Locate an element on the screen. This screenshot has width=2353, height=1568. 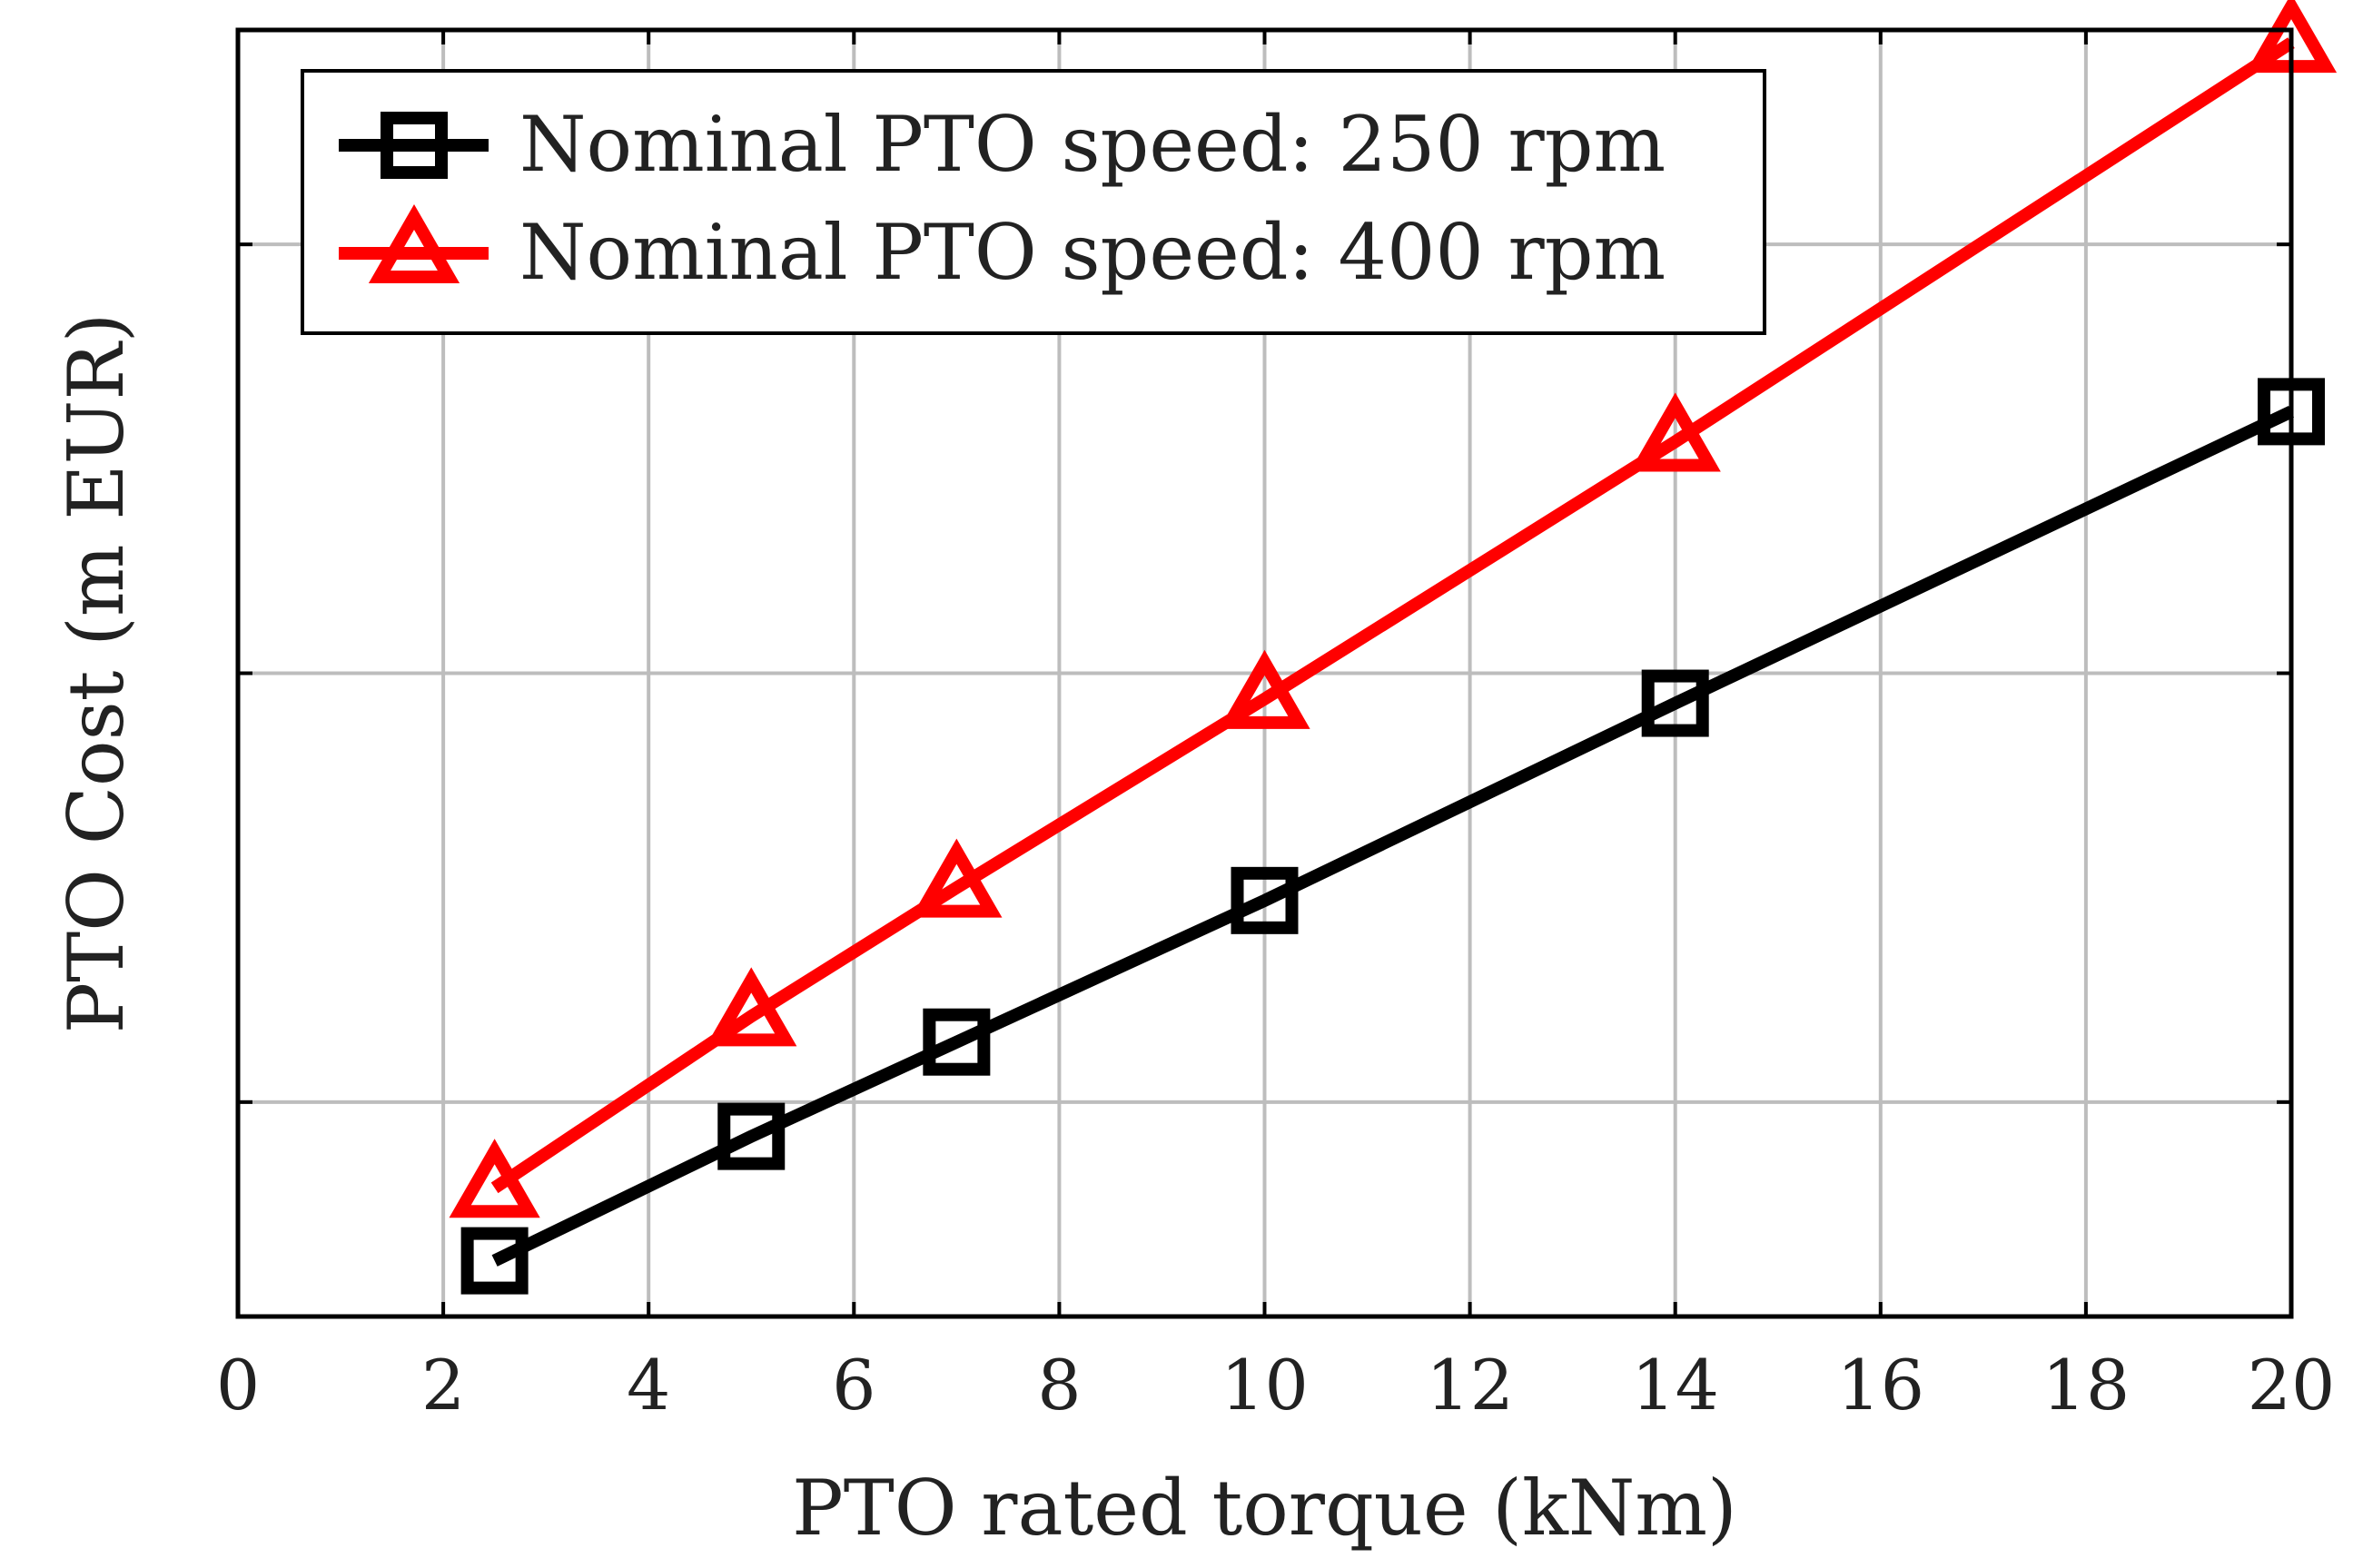
x-tick-label: 0 is located at coordinates (238, 1385).